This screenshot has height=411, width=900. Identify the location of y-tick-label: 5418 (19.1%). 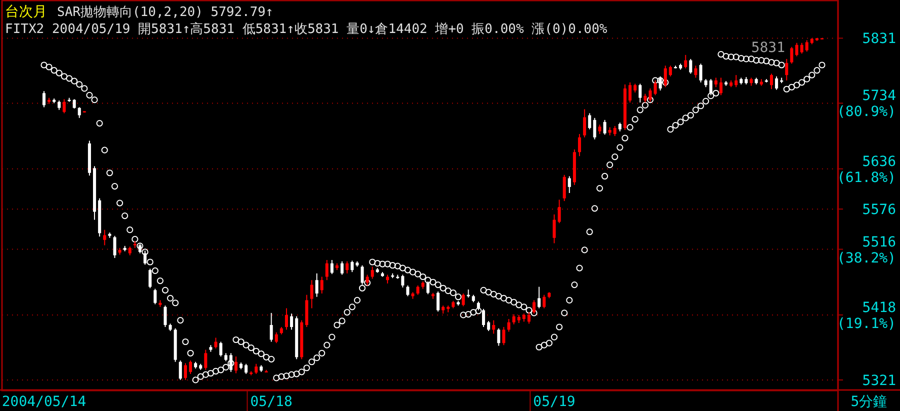
(866, 316).